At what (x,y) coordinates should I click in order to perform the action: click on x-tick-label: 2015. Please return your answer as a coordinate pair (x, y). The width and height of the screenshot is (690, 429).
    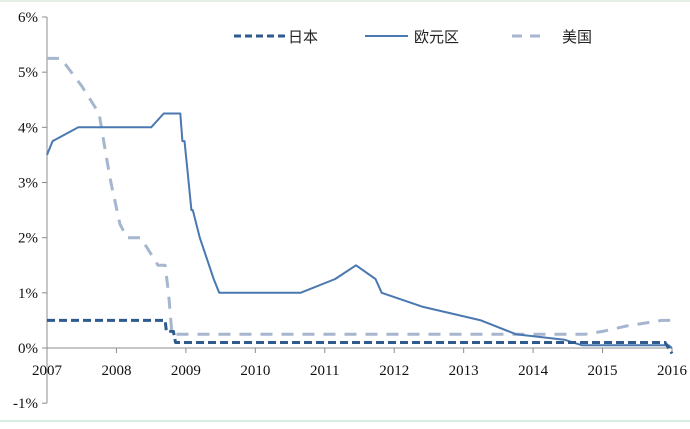
    Looking at the image, I should click on (603, 371).